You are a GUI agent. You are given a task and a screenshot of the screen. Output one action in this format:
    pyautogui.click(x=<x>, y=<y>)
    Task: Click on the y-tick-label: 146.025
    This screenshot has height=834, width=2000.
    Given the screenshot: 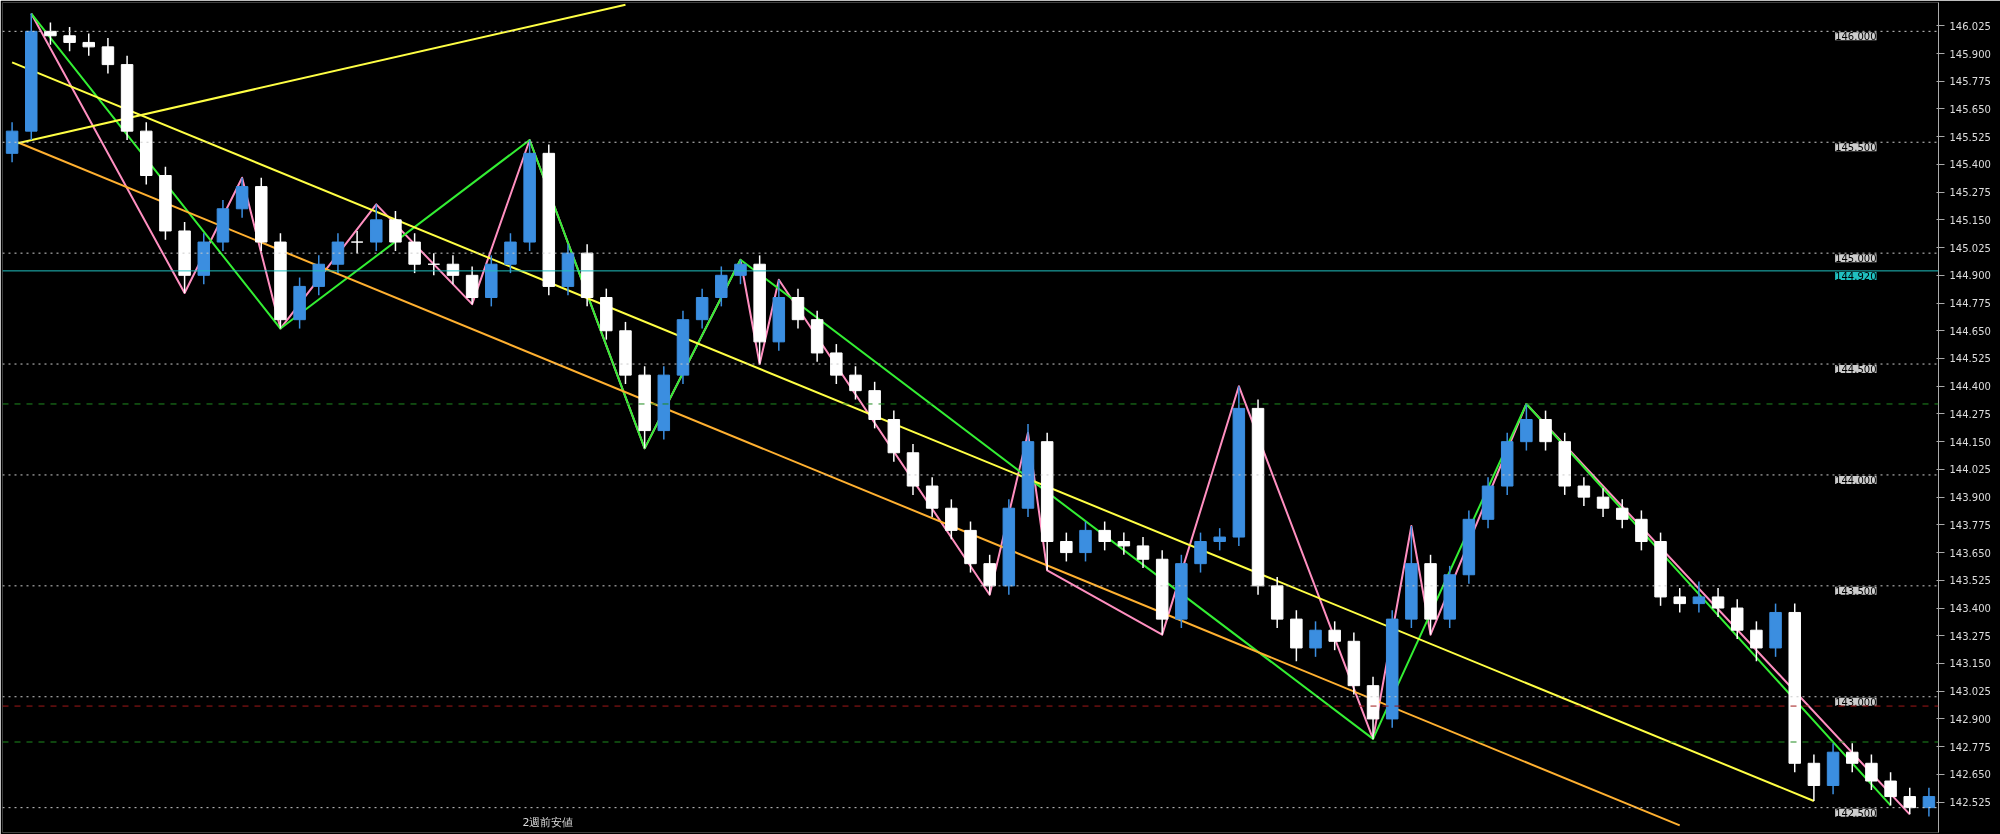 What is the action you would take?
    pyautogui.click(x=1970, y=26)
    